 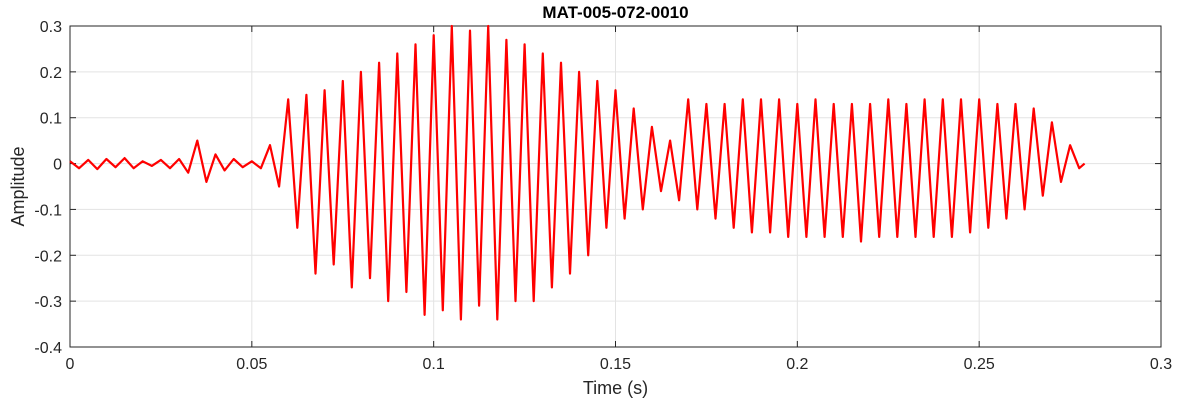 What do you see at coordinates (70, 364) in the screenshot?
I see `x-tick-label: 0` at bounding box center [70, 364].